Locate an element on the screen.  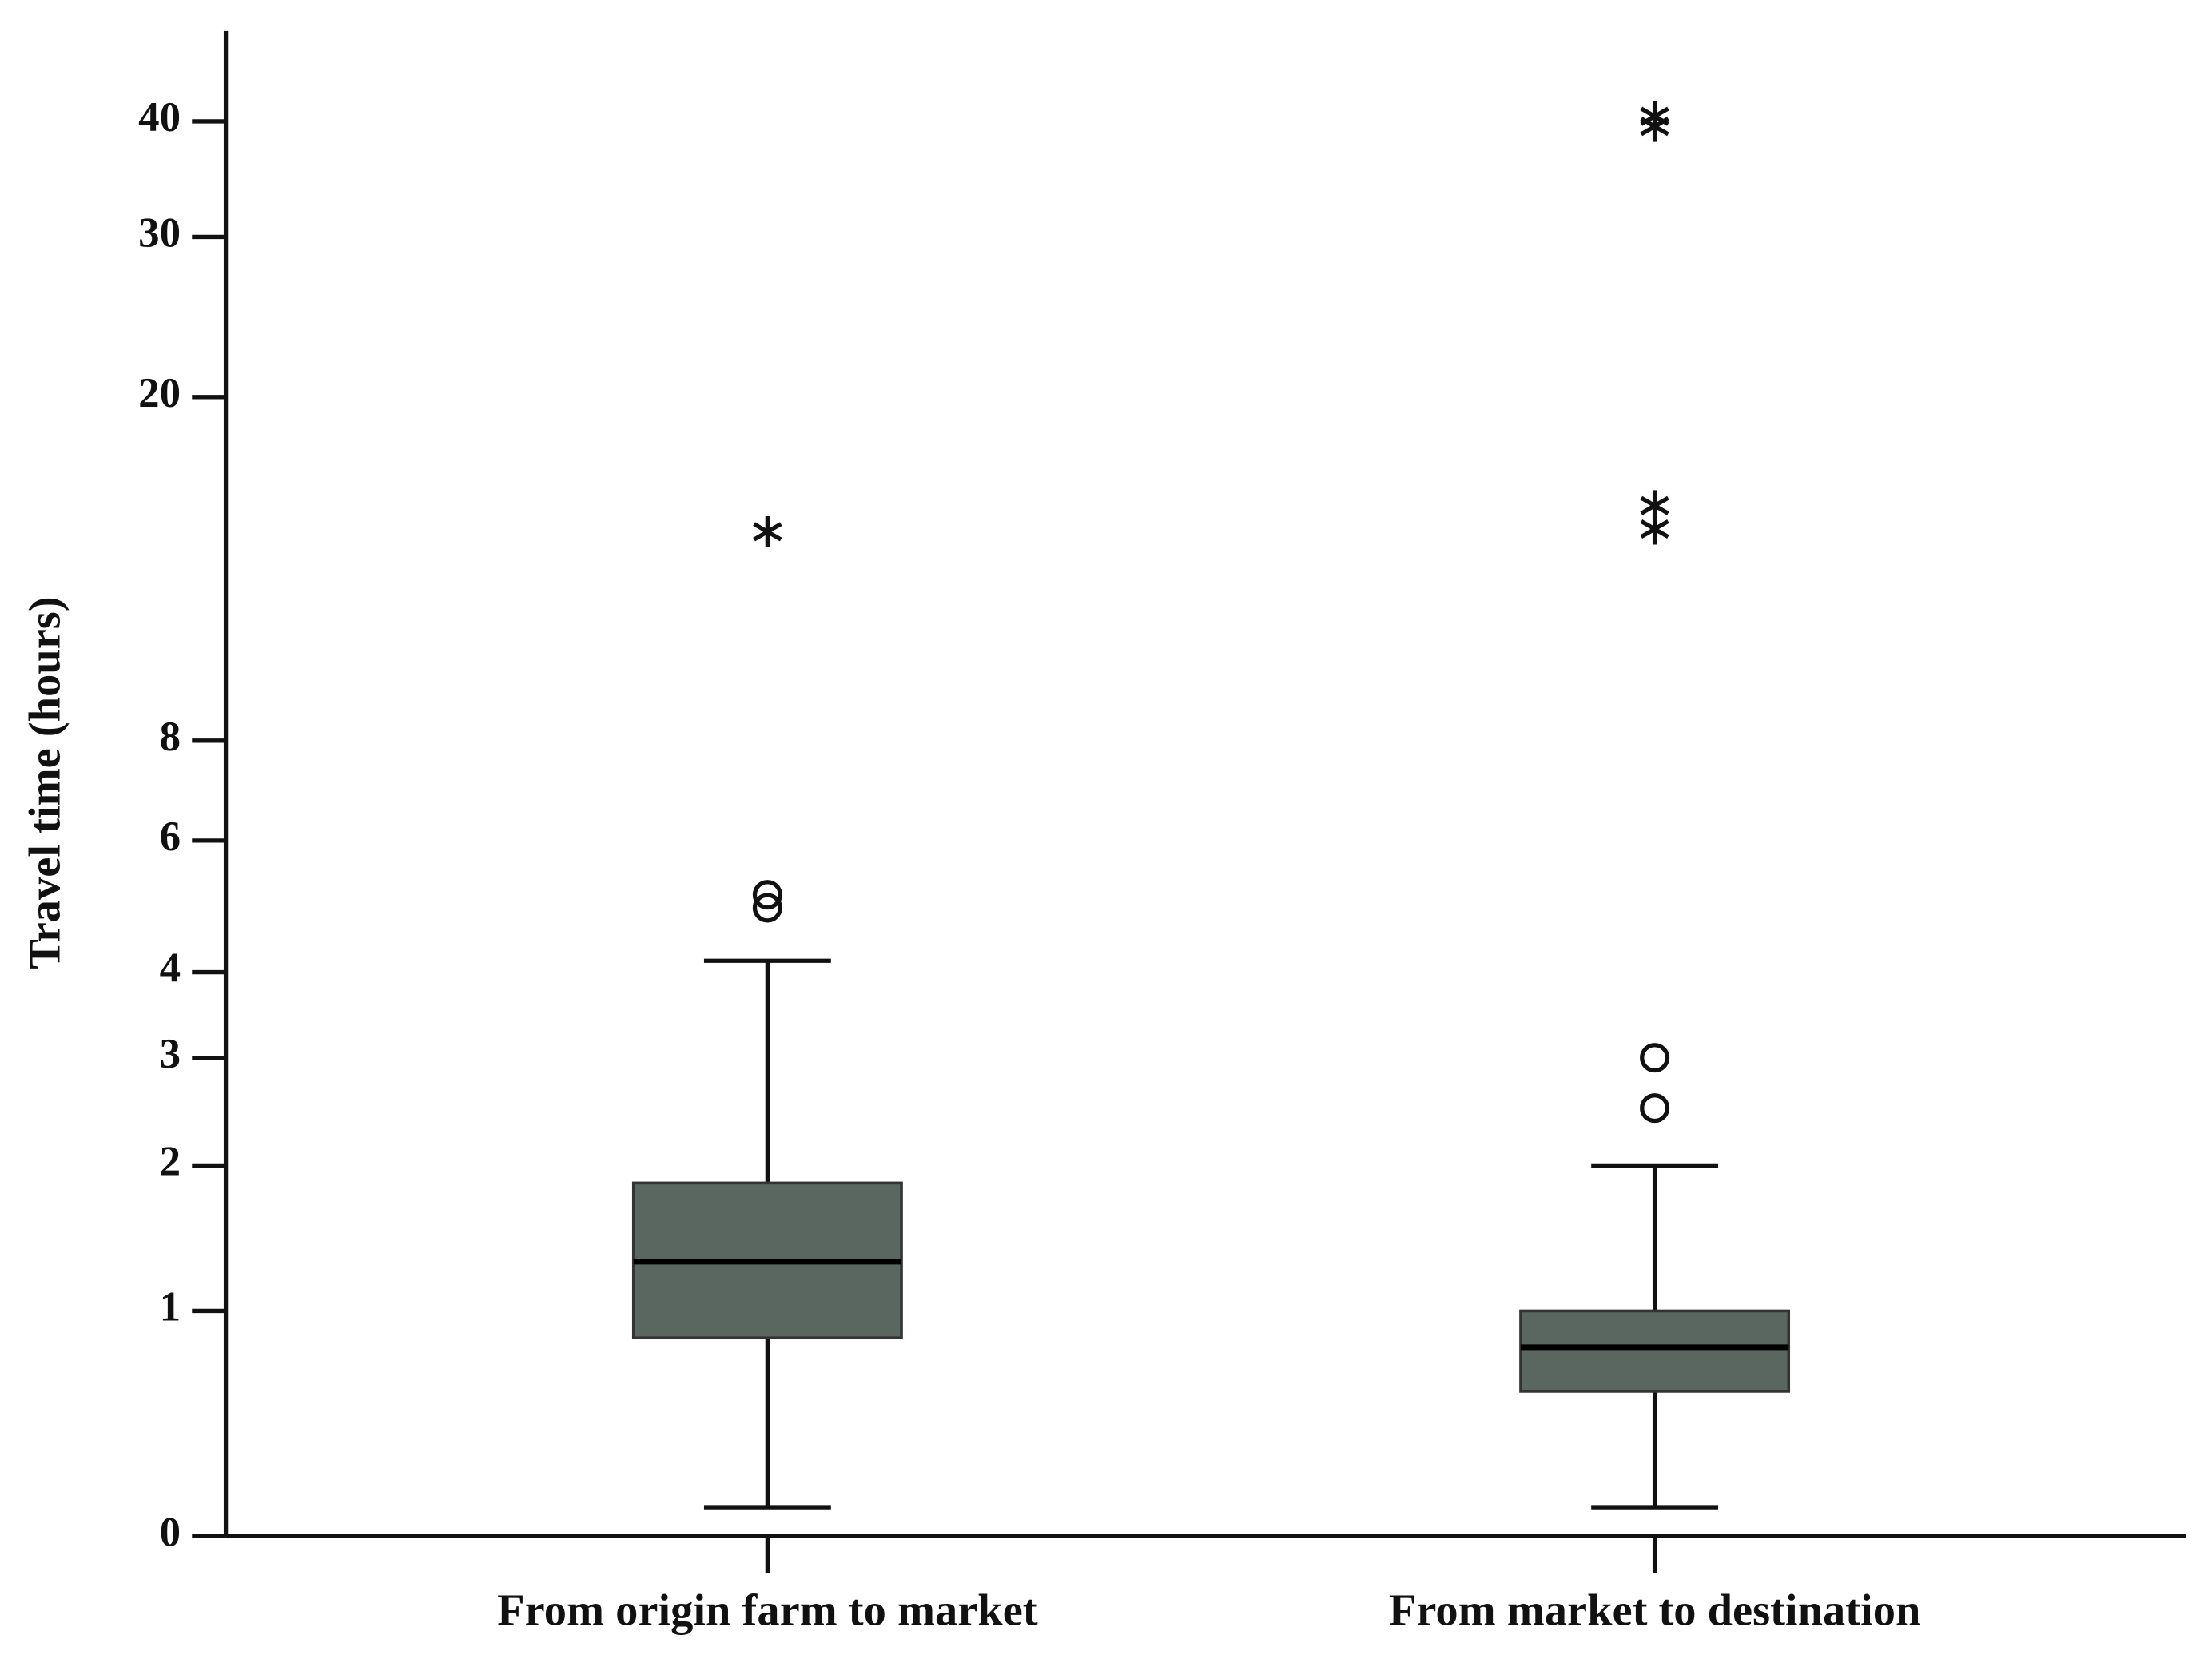
y-axis-label: Travel time (hours) is located at coordinates (45, 783).